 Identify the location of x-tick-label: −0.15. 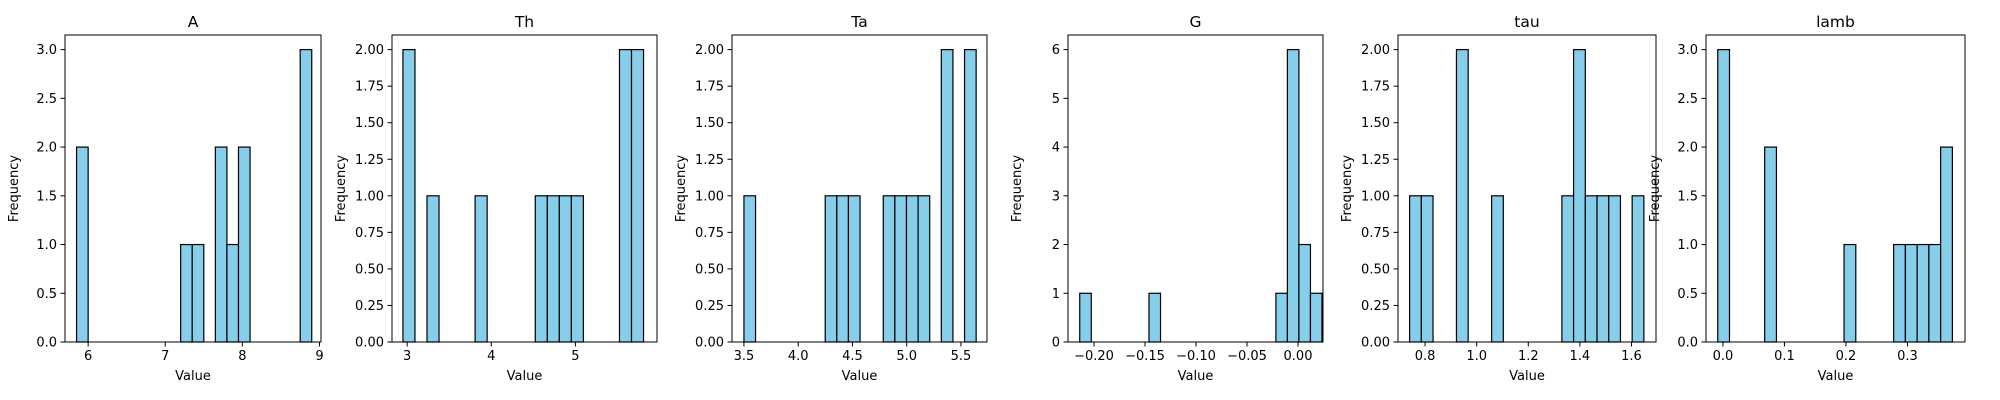
(1145, 356).